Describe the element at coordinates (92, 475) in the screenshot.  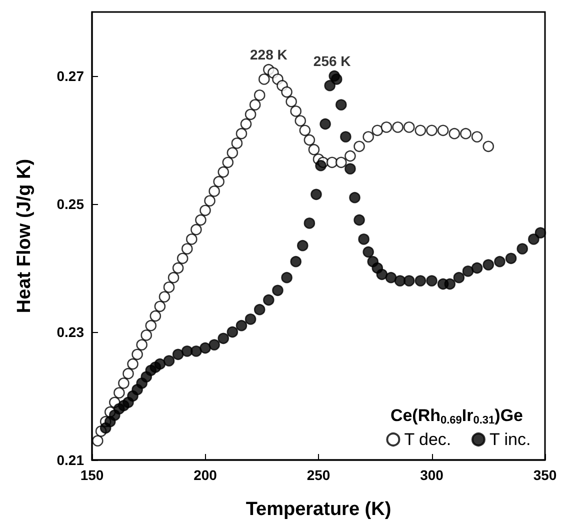
I see `x-tick-label: 150` at that location.